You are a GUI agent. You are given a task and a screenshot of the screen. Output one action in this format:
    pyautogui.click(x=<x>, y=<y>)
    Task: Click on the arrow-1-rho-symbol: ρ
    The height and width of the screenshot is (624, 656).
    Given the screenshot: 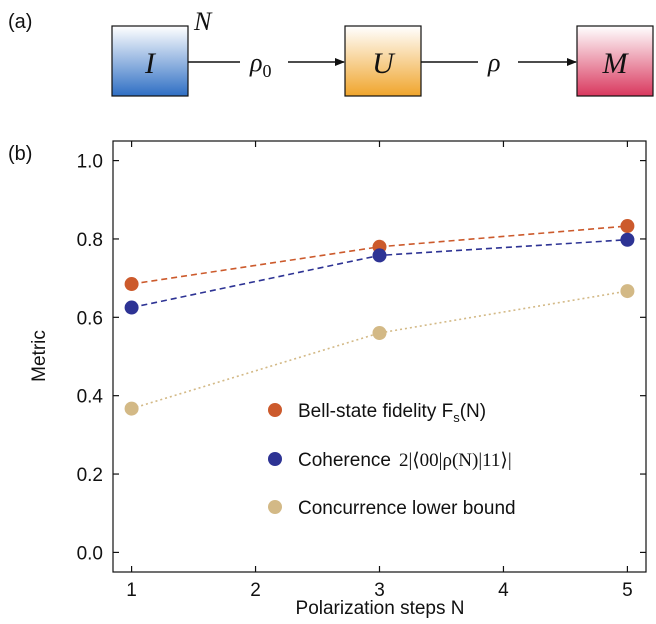 What is the action you would take?
    pyautogui.click(x=255, y=62)
    